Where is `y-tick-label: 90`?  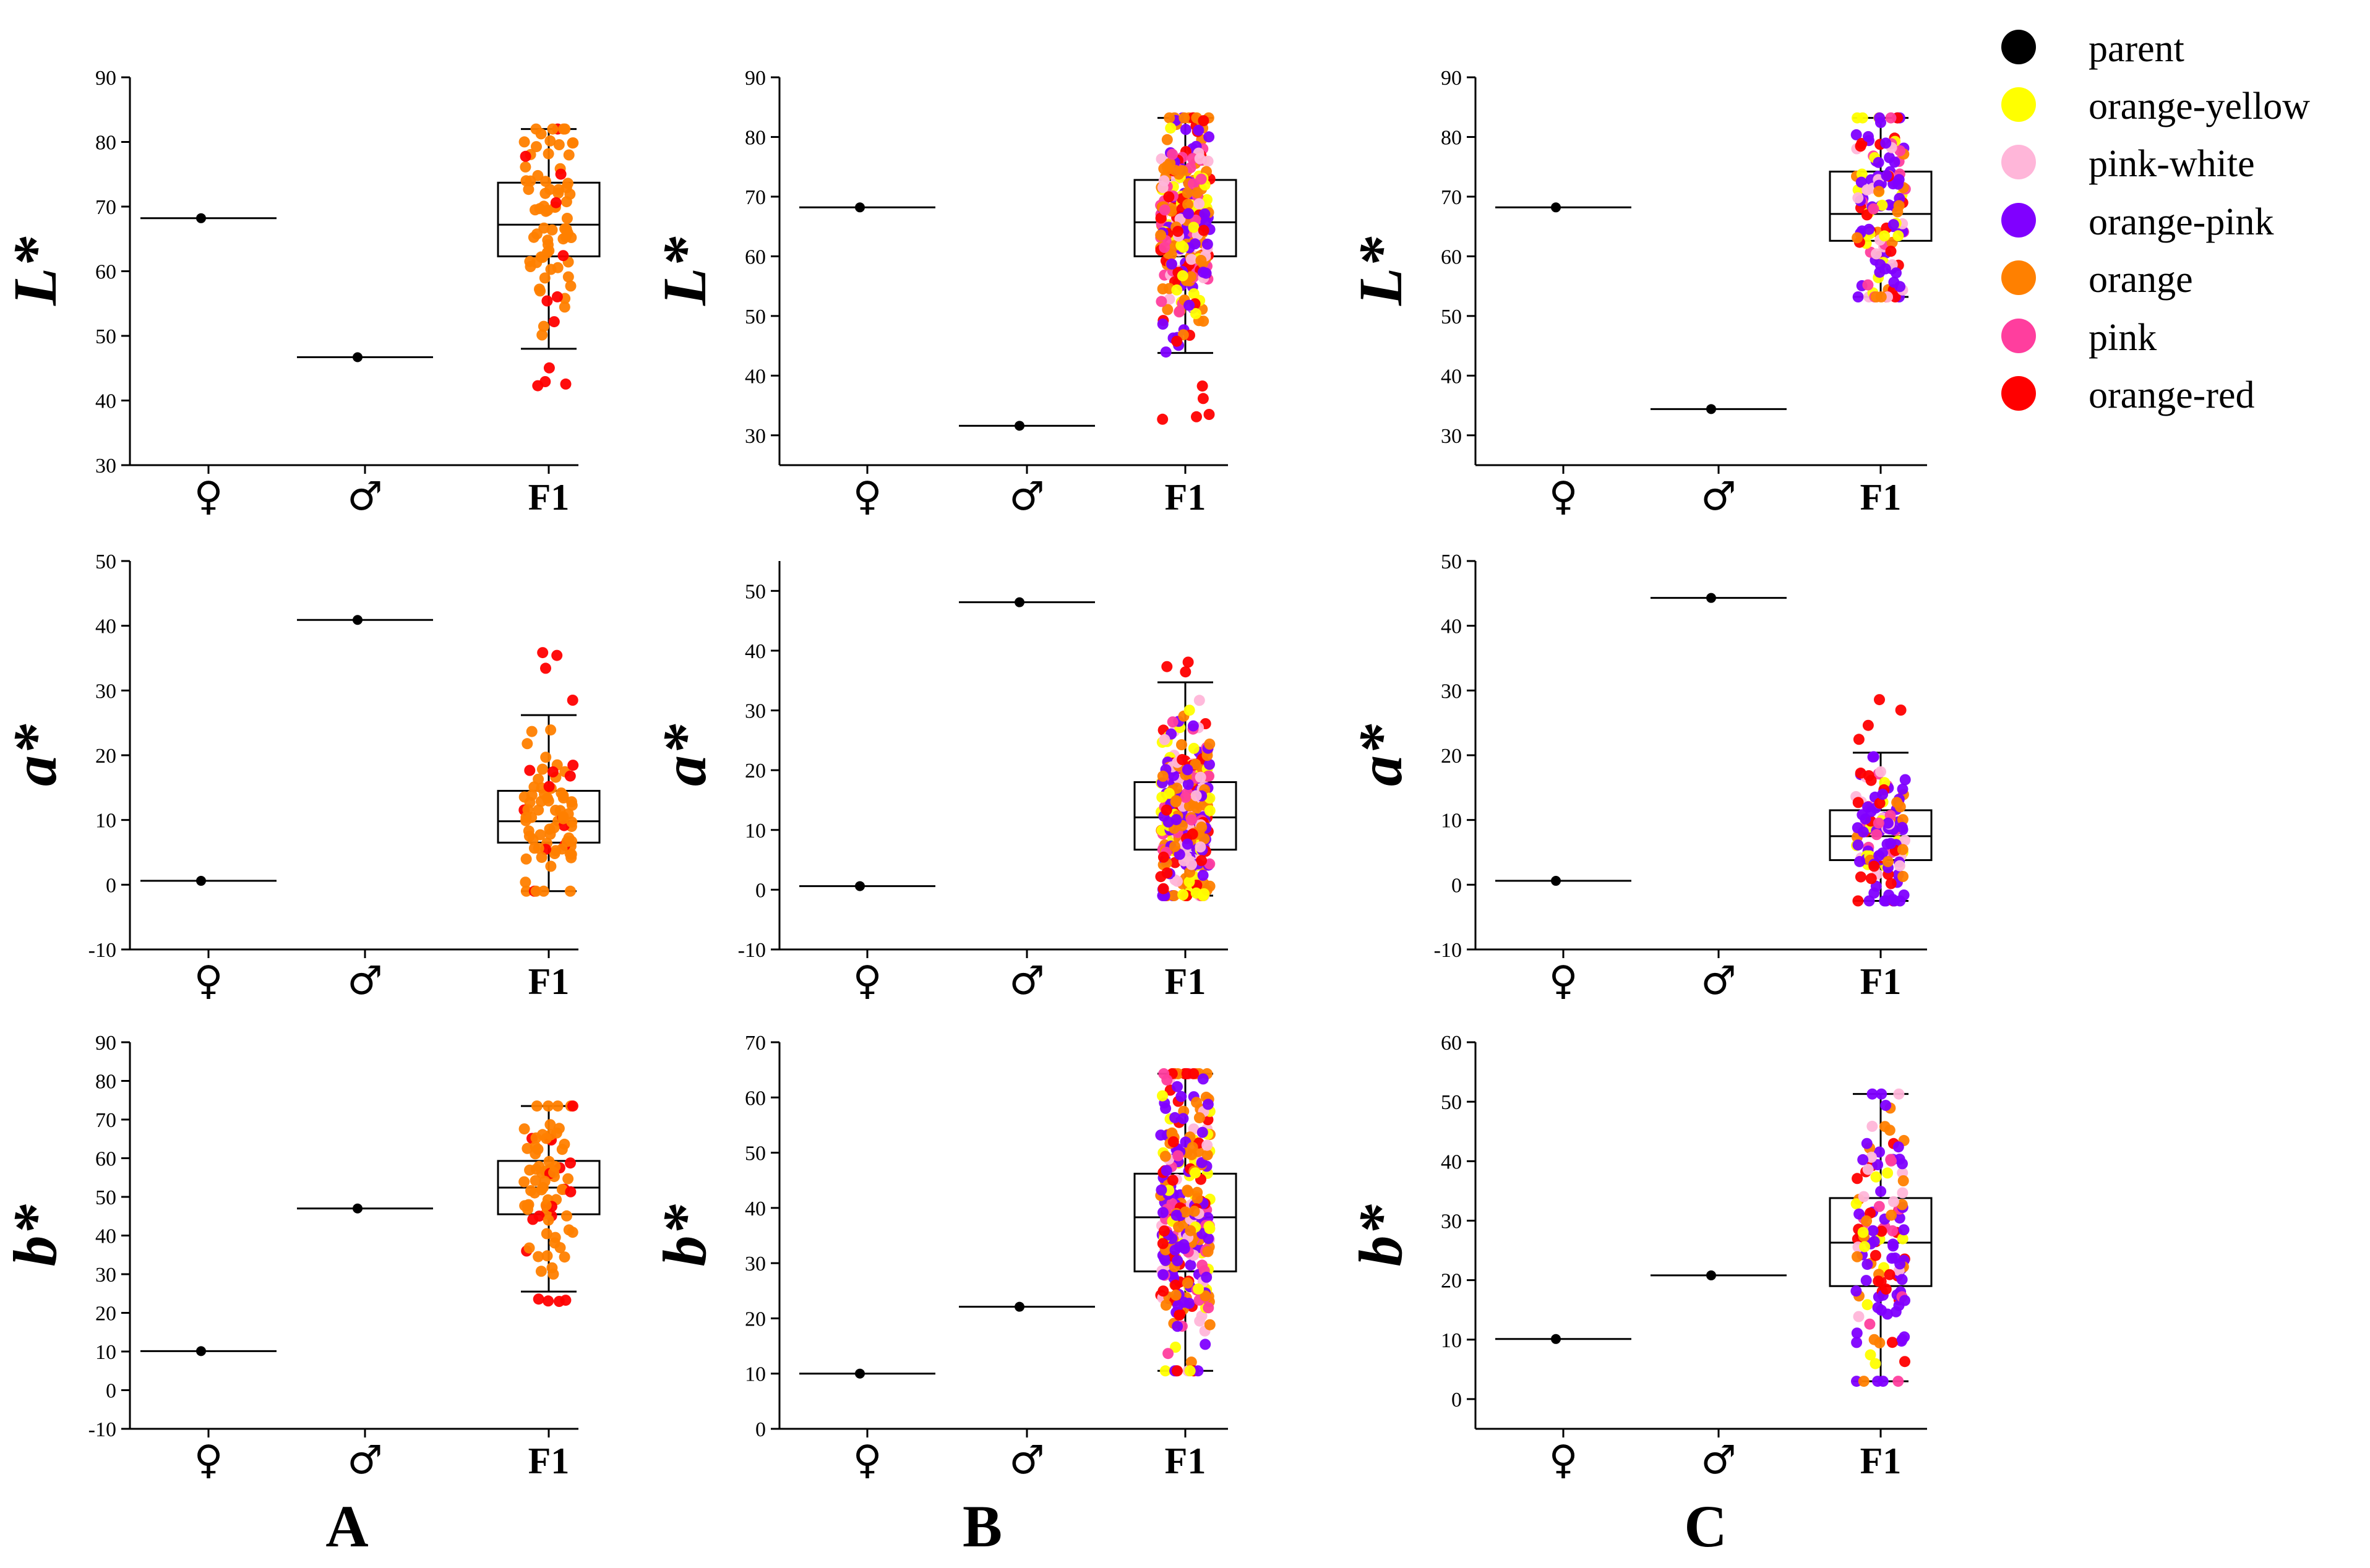 y-tick-label: 90 is located at coordinates (755, 78).